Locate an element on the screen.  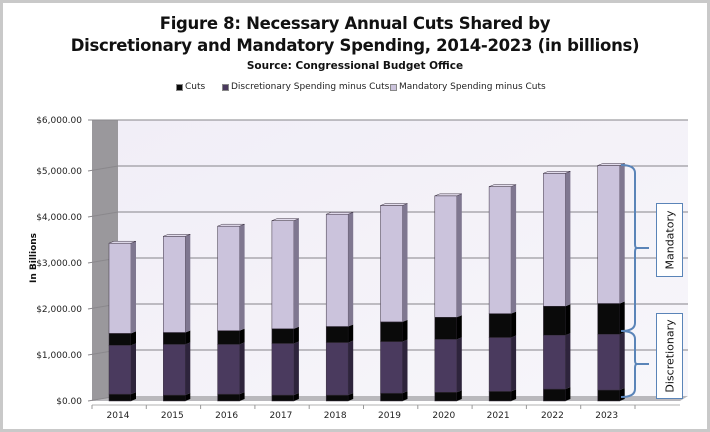
legend-label: Discretionary Spending minus Cuts is located at coordinates (310, 87).